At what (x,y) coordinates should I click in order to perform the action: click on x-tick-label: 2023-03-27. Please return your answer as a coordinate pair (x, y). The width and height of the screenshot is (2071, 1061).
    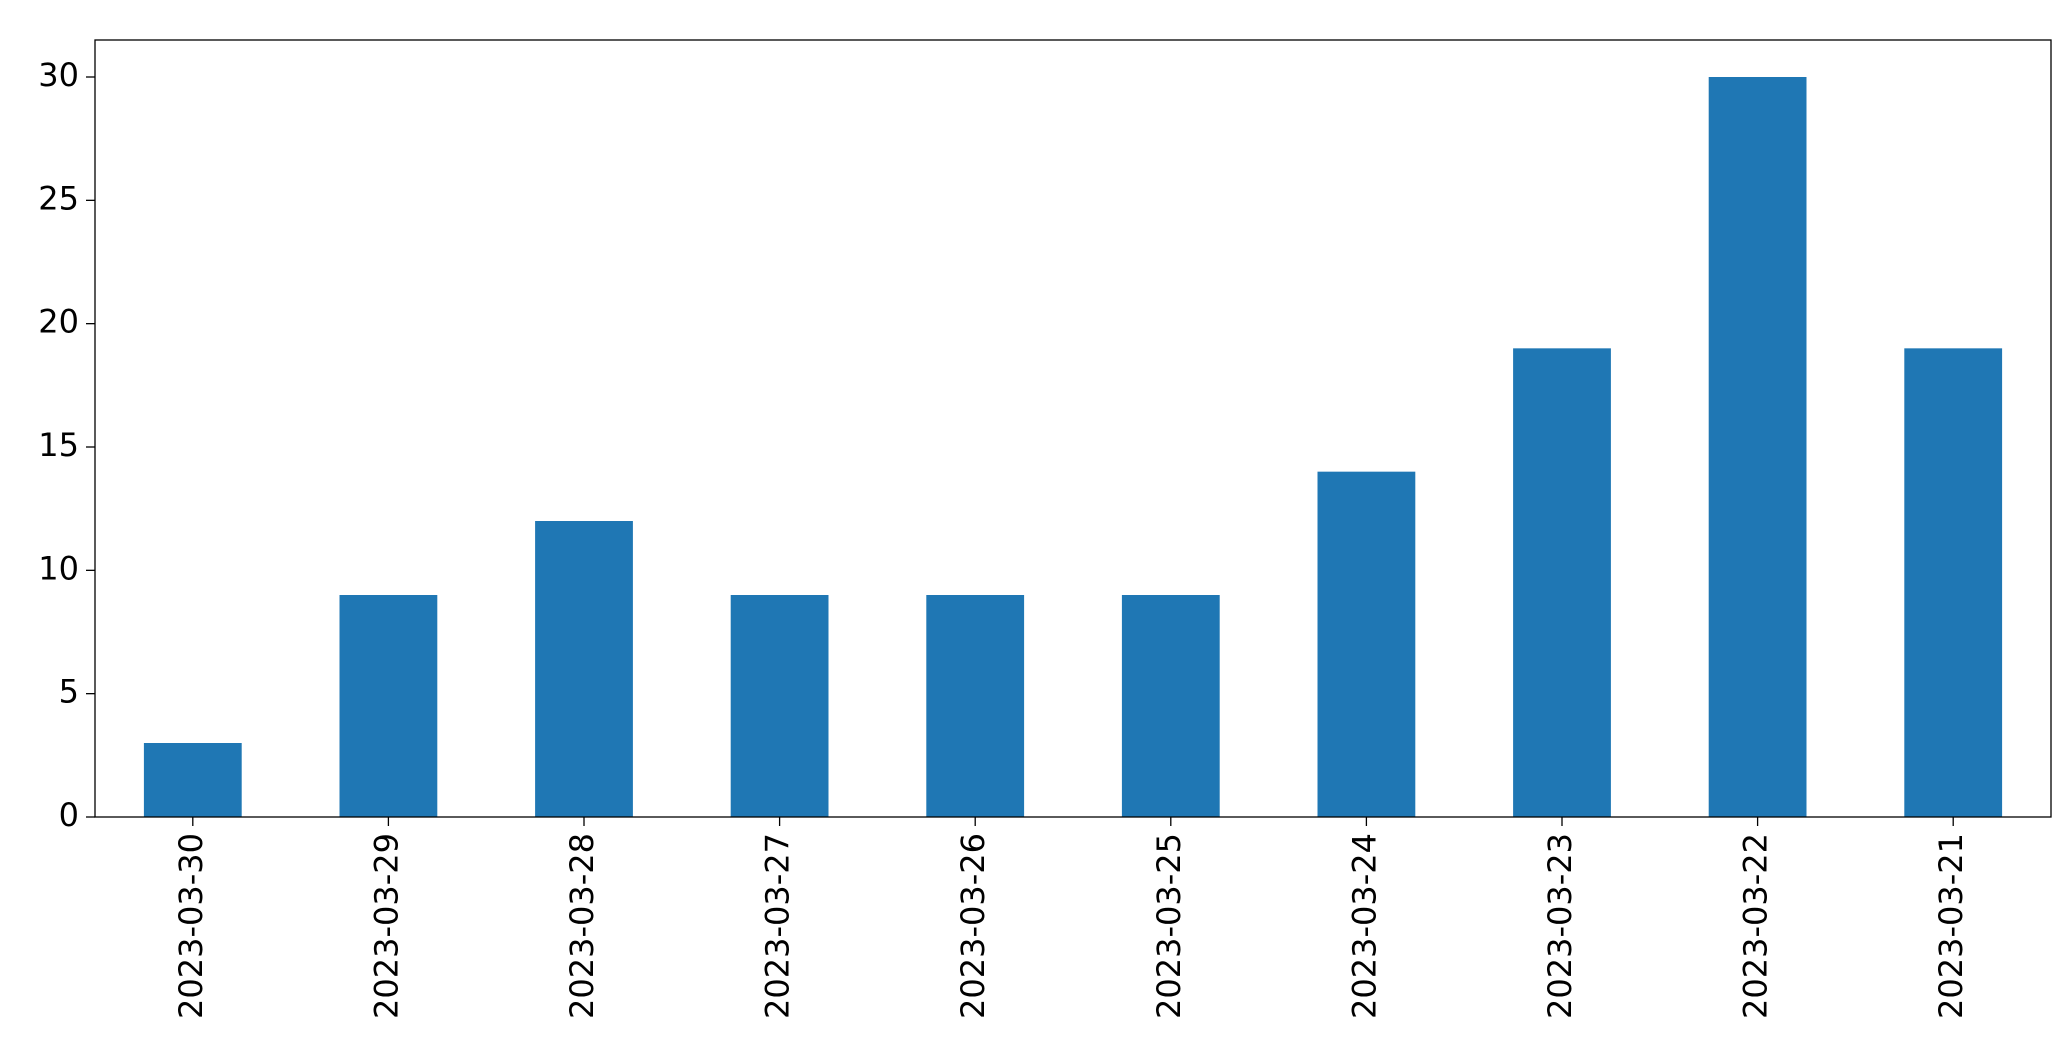
    Looking at the image, I should click on (778, 926).